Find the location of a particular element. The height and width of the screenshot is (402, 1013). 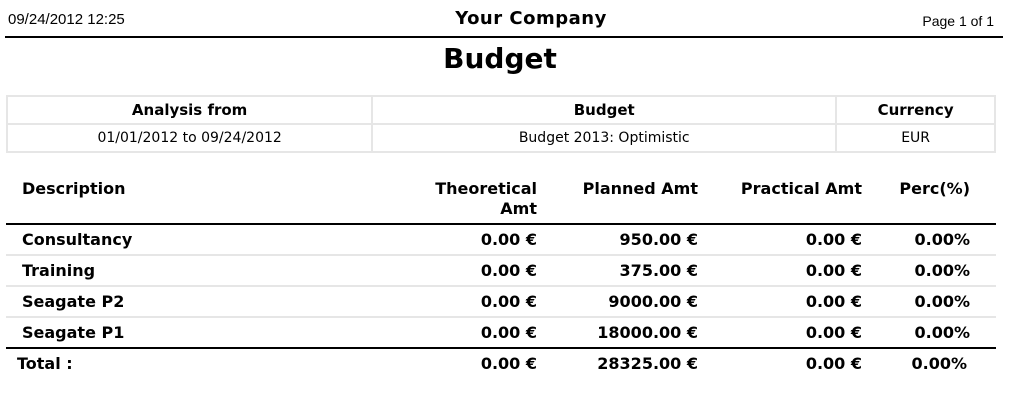

report-title: Budget is located at coordinates (500, 58).